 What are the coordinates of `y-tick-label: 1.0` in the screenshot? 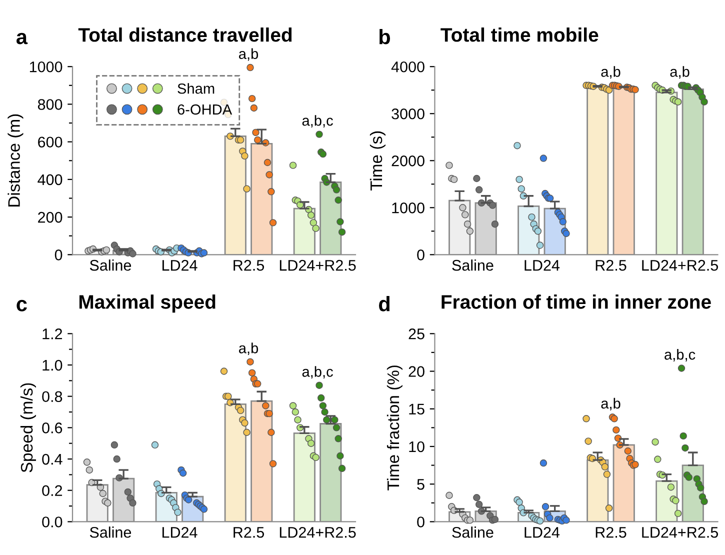 It's located at (52, 365).